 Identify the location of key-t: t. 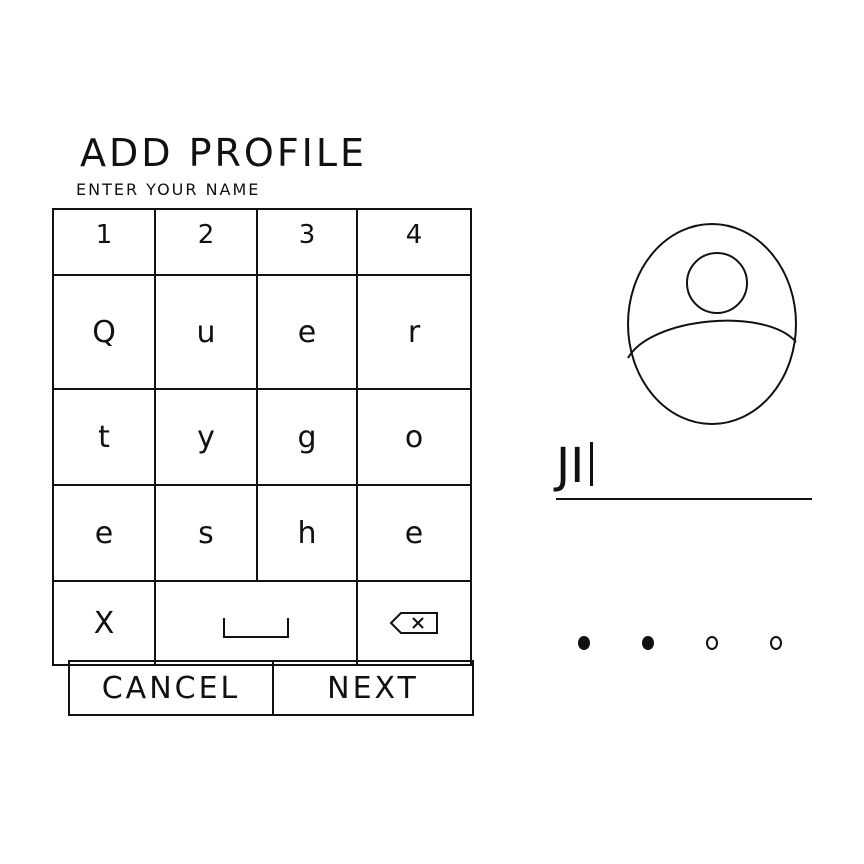
(105, 438).